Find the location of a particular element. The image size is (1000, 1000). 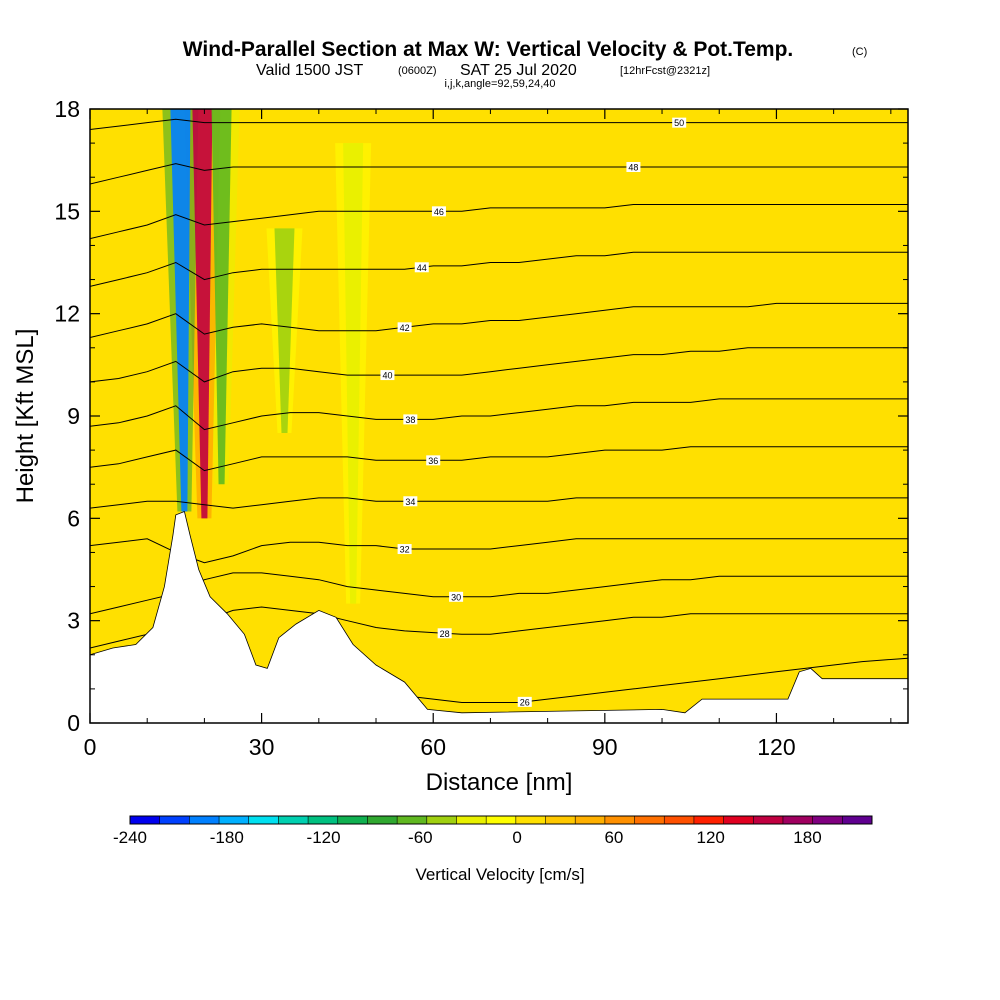

valid-date-label: SAT 25 Jul 2020 is located at coordinates (518, 70).